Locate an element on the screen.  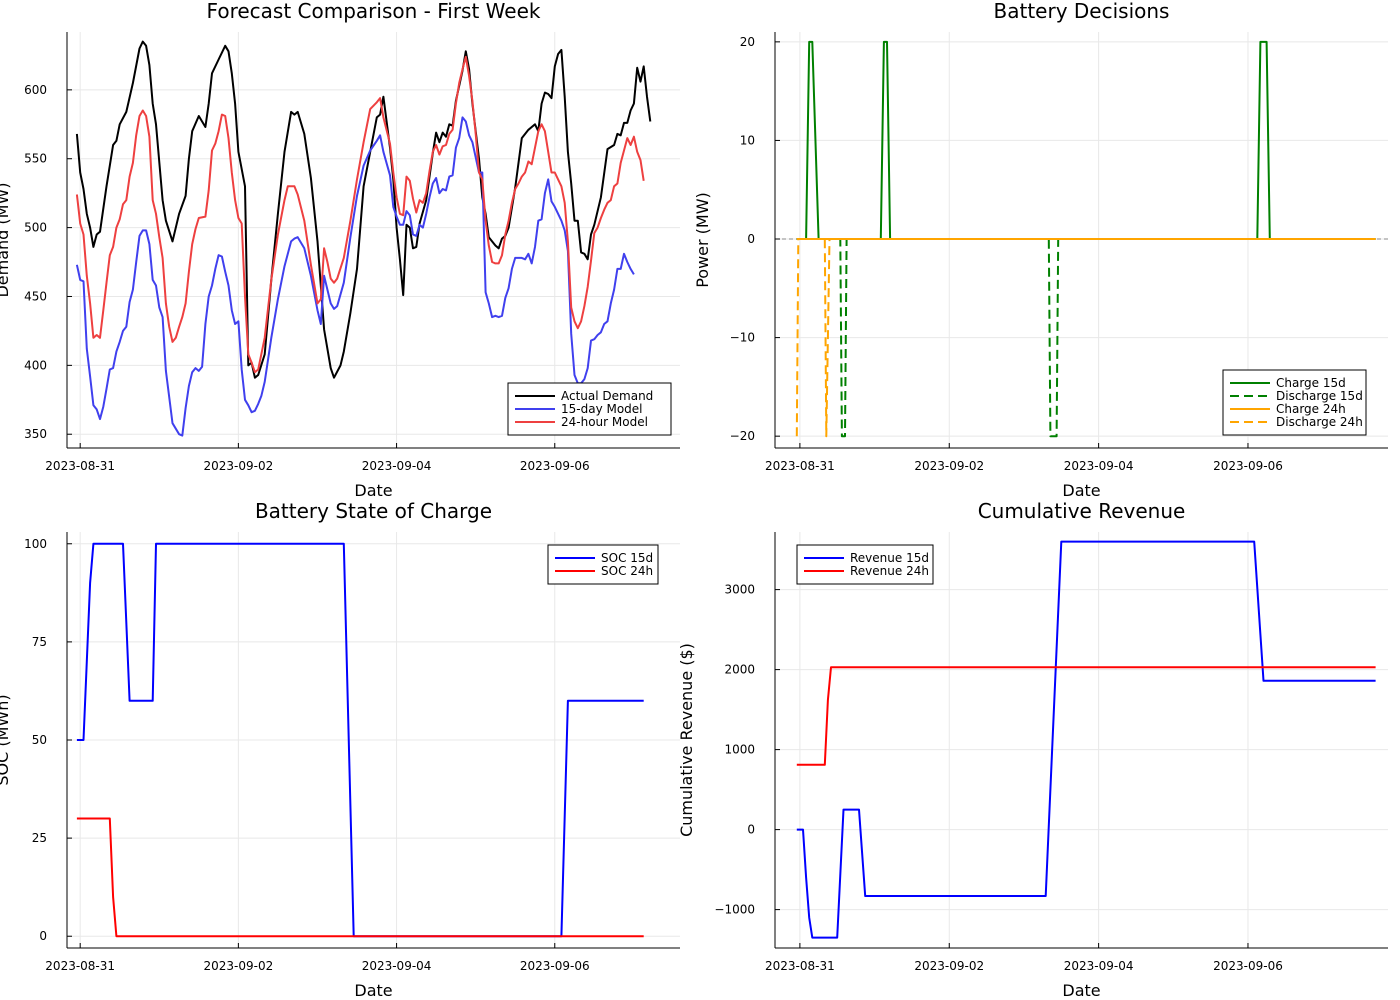
y-tick-label: 350 is located at coordinates (35, 434).